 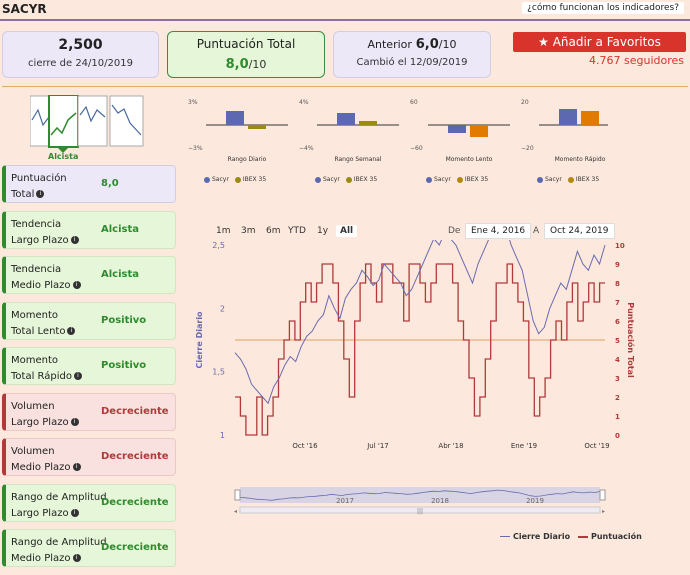 I want to click on y-right-tick-label: 10, so click(x=620, y=246).